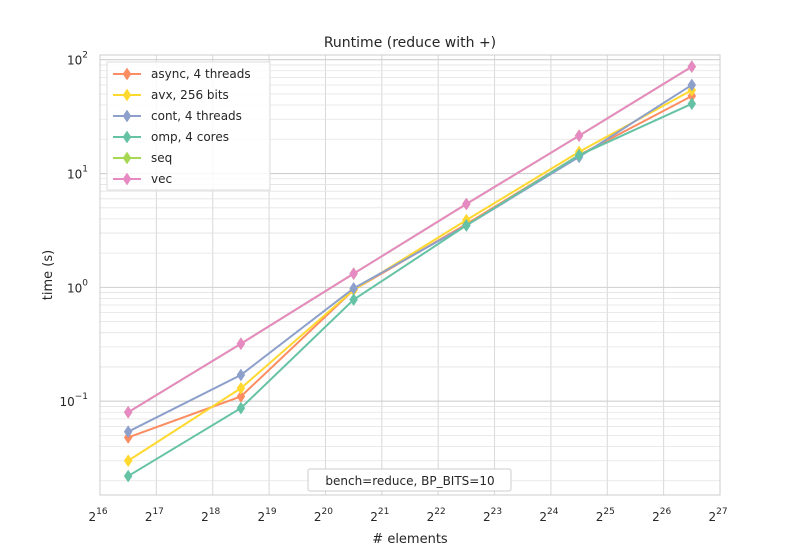 Image resolution: width=800 pixels, height=550 pixels. Describe the element at coordinates (190, 95) in the screenshot. I see `legend-label: avx, 256 bits` at that location.